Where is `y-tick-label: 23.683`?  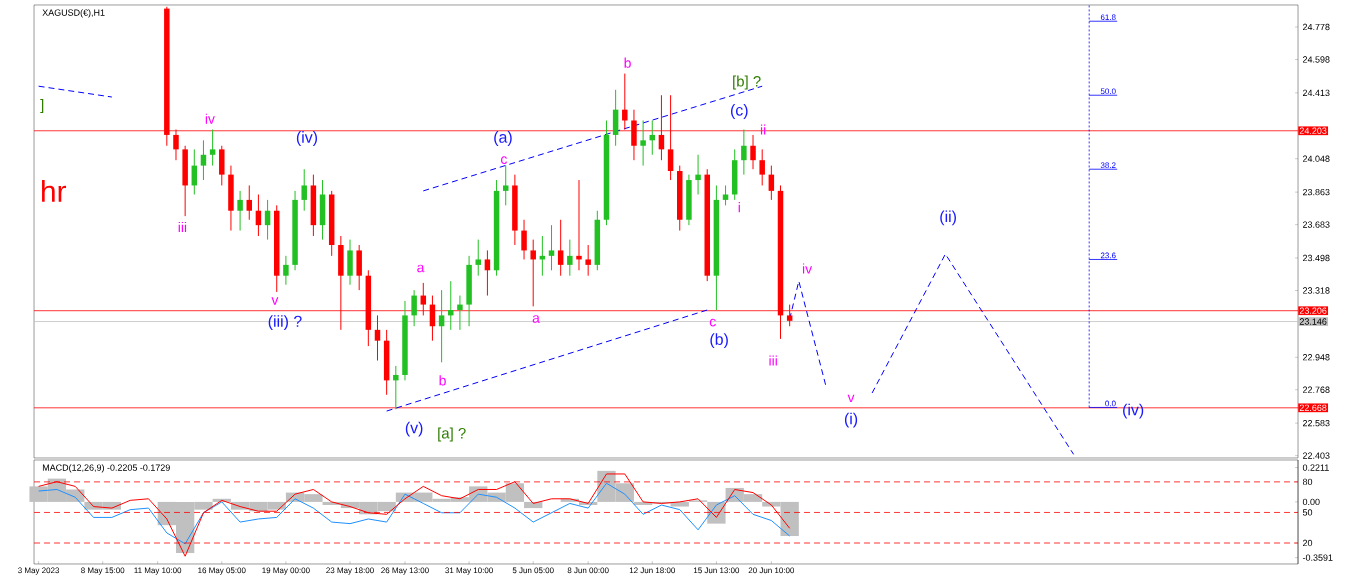
y-tick-label: 23.683 is located at coordinates (1316, 224).